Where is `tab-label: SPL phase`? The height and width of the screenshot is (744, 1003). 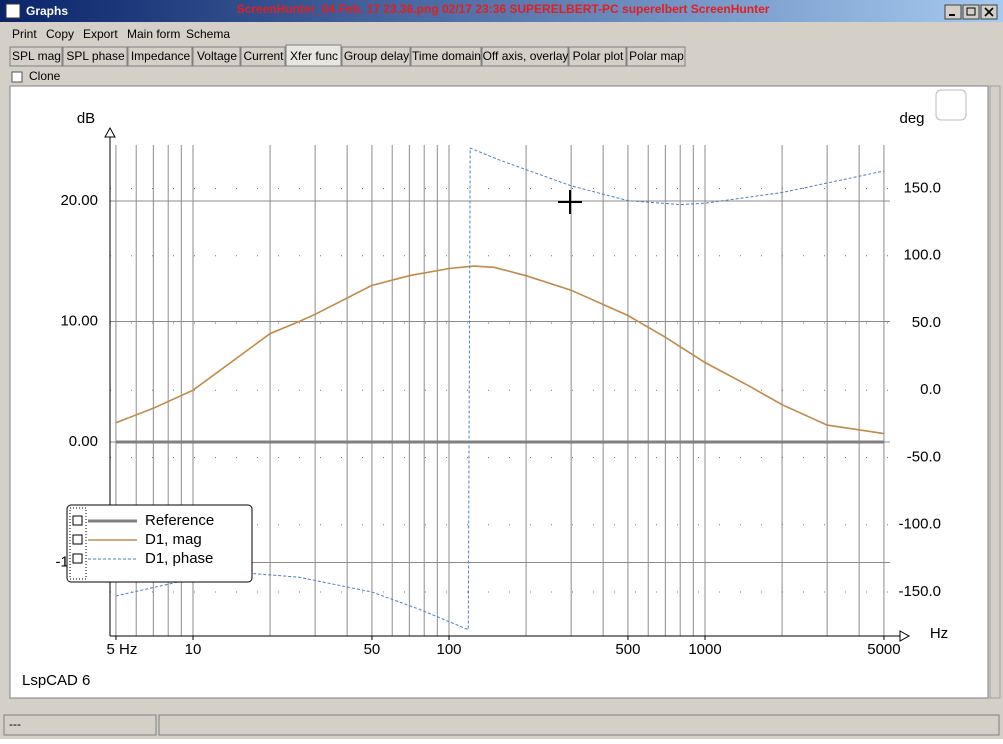 tab-label: SPL phase is located at coordinates (95, 56).